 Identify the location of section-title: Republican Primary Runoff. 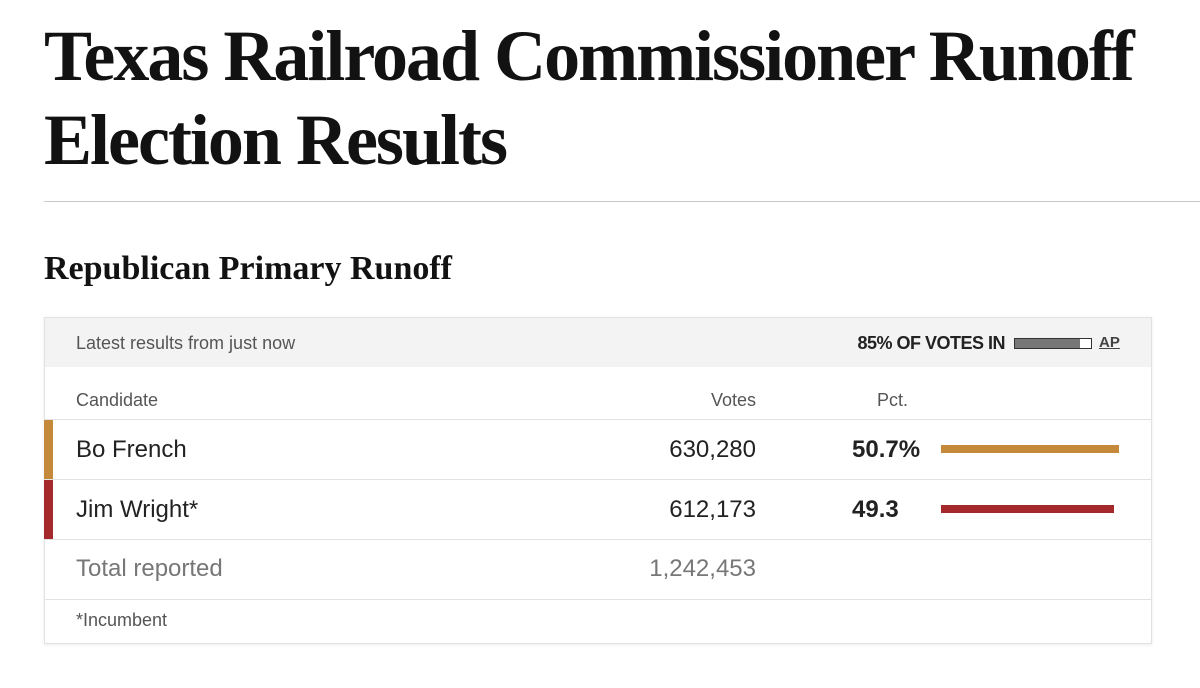
(248, 268).